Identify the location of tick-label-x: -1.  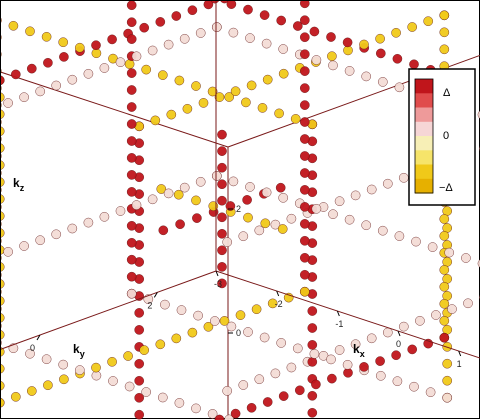
(339, 324).